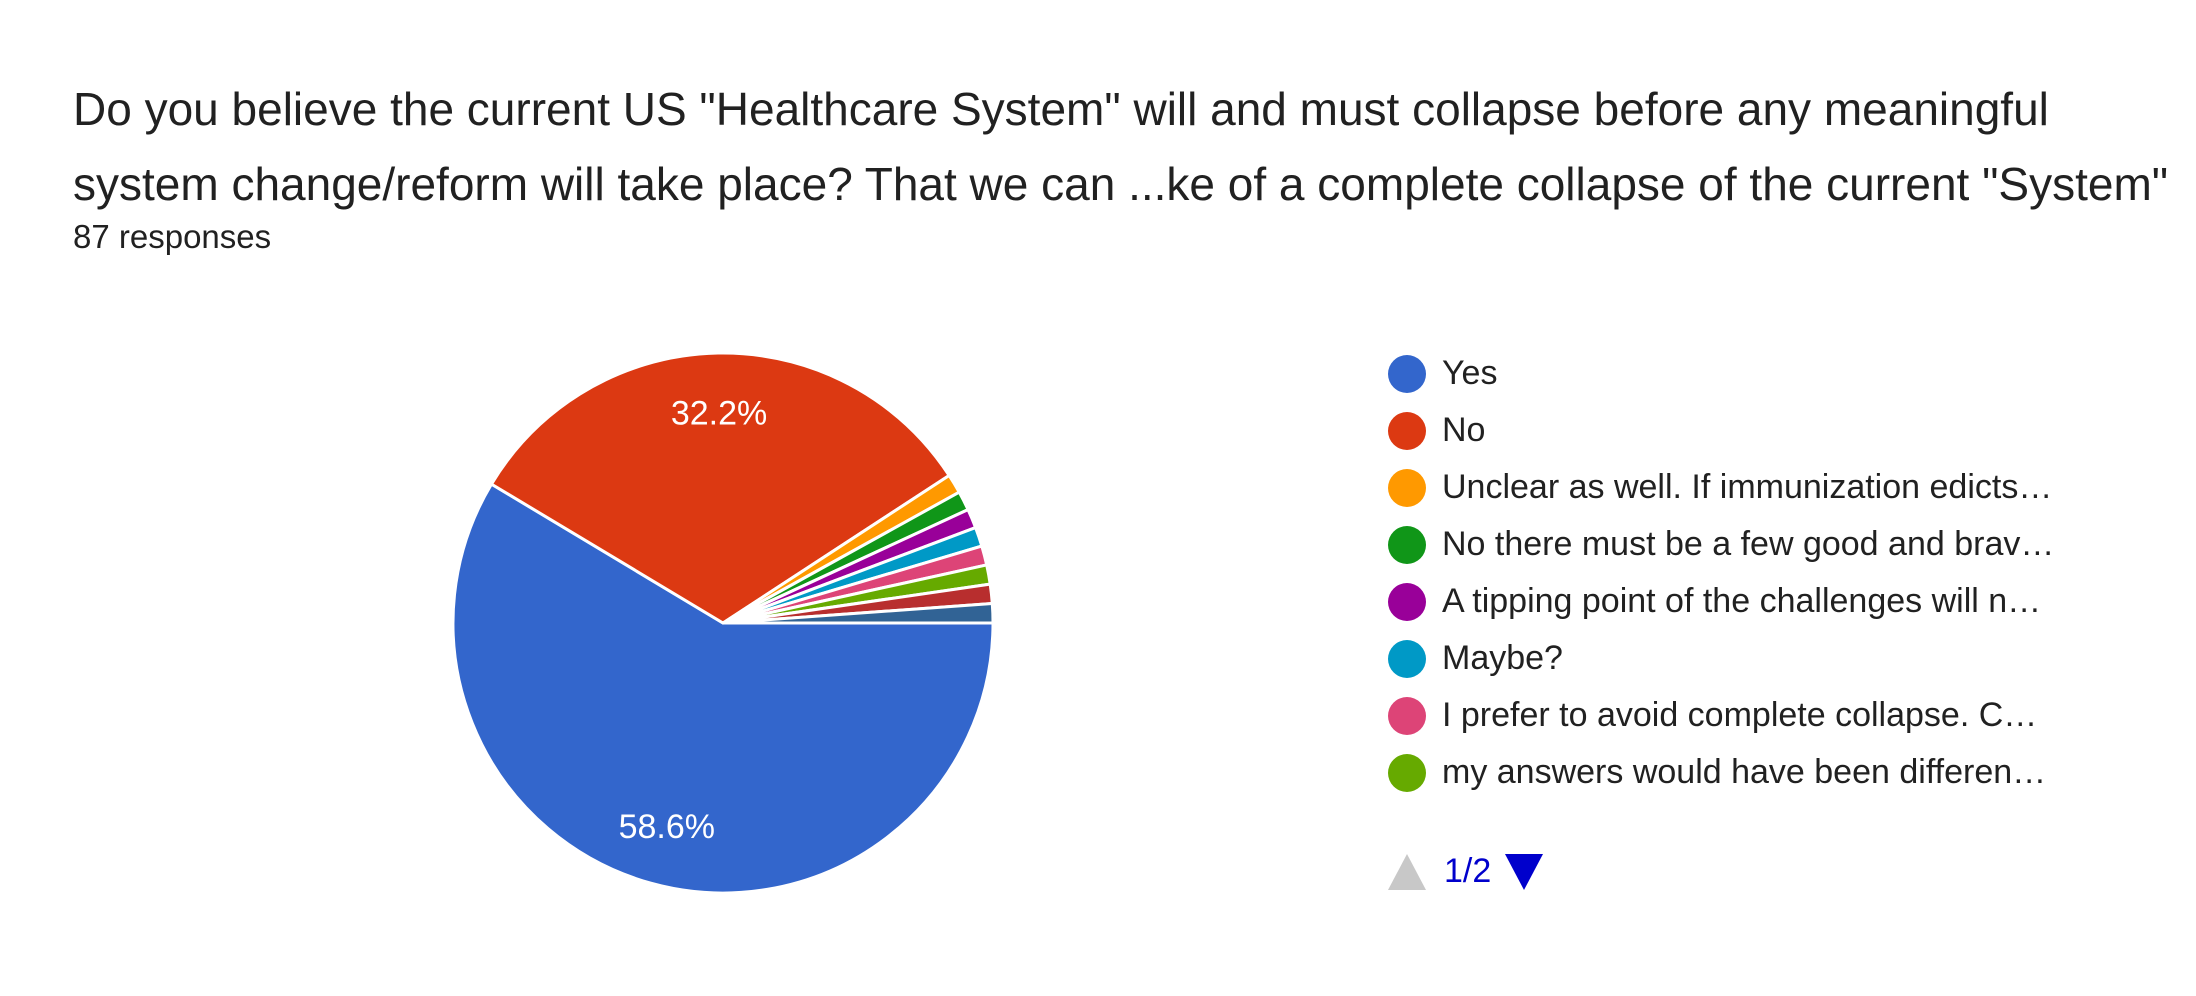 The width and height of the screenshot is (2196, 996). Describe the element at coordinates (667, 827) in the screenshot. I see `pie-slice-label-0: 58.6%` at that location.